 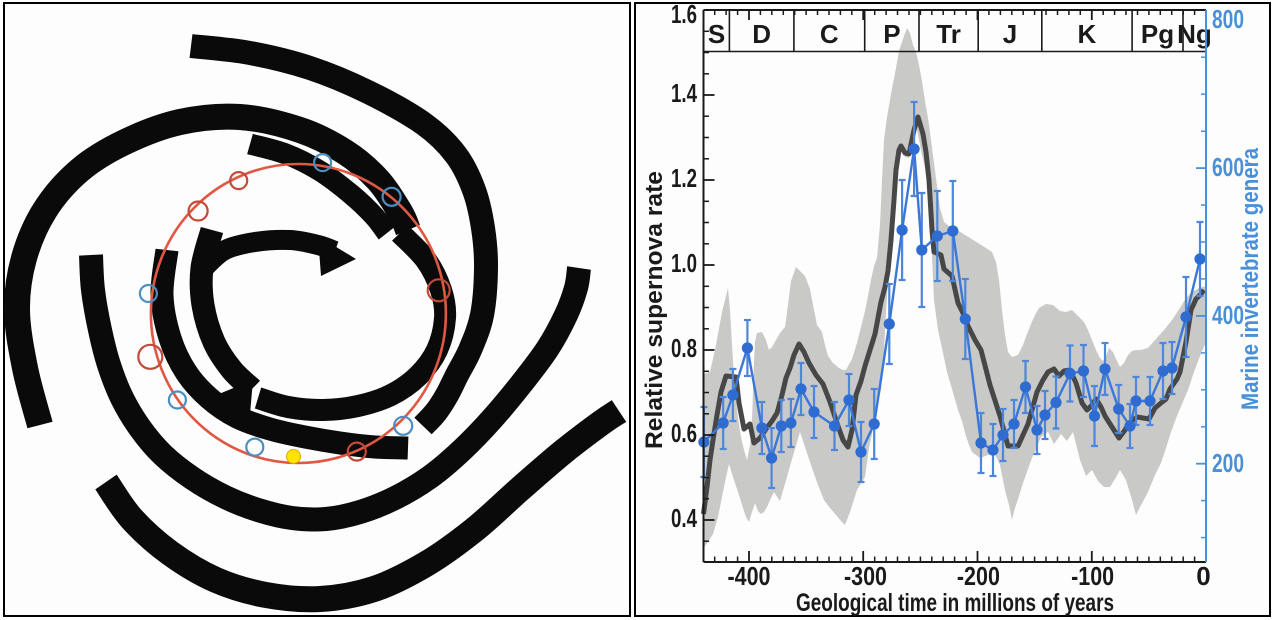 What do you see at coordinates (1092, 576) in the screenshot?
I see `svg-text: -100` at bounding box center [1092, 576].